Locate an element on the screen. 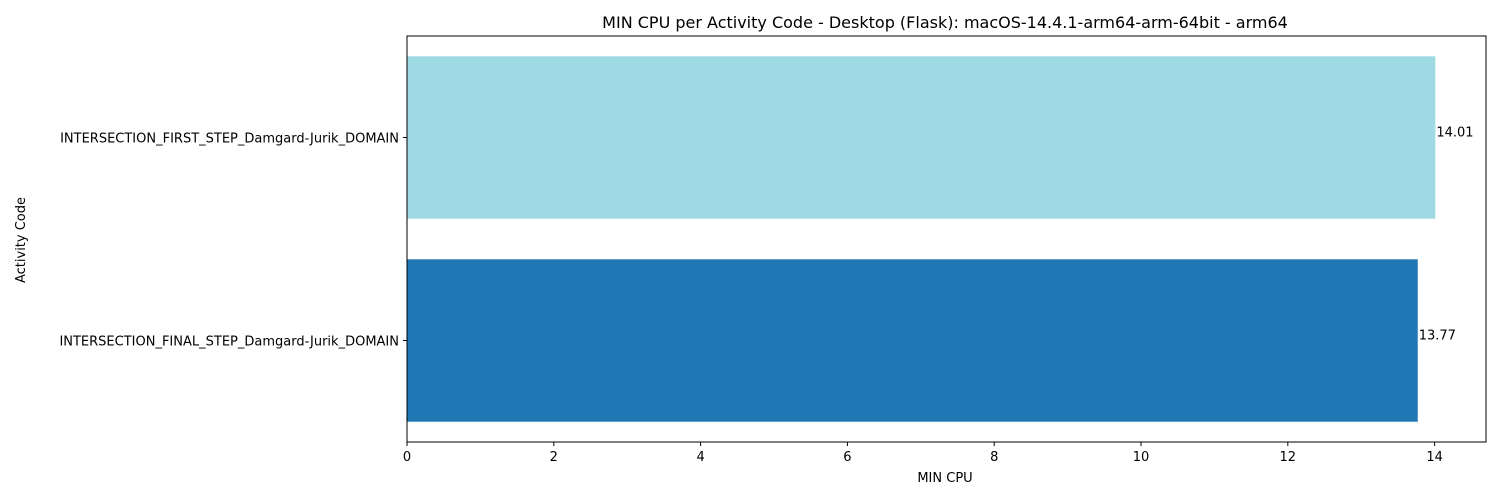 This screenshot has width=1500, height=500. x-tick-label: 6 is located at coordinates (847, 457).